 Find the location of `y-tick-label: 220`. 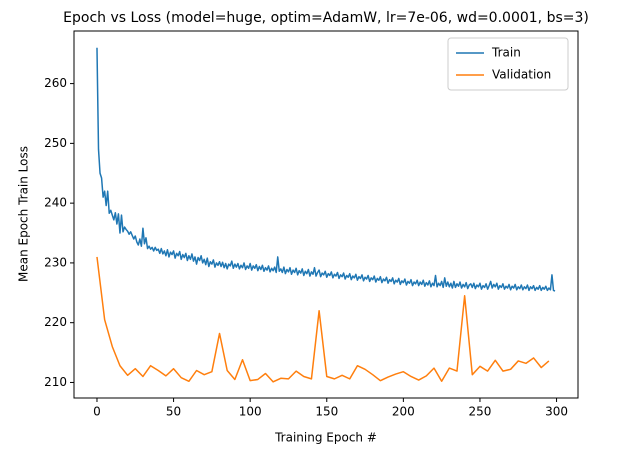

y-tick-label: 220 is located at coordinates (55, 322).